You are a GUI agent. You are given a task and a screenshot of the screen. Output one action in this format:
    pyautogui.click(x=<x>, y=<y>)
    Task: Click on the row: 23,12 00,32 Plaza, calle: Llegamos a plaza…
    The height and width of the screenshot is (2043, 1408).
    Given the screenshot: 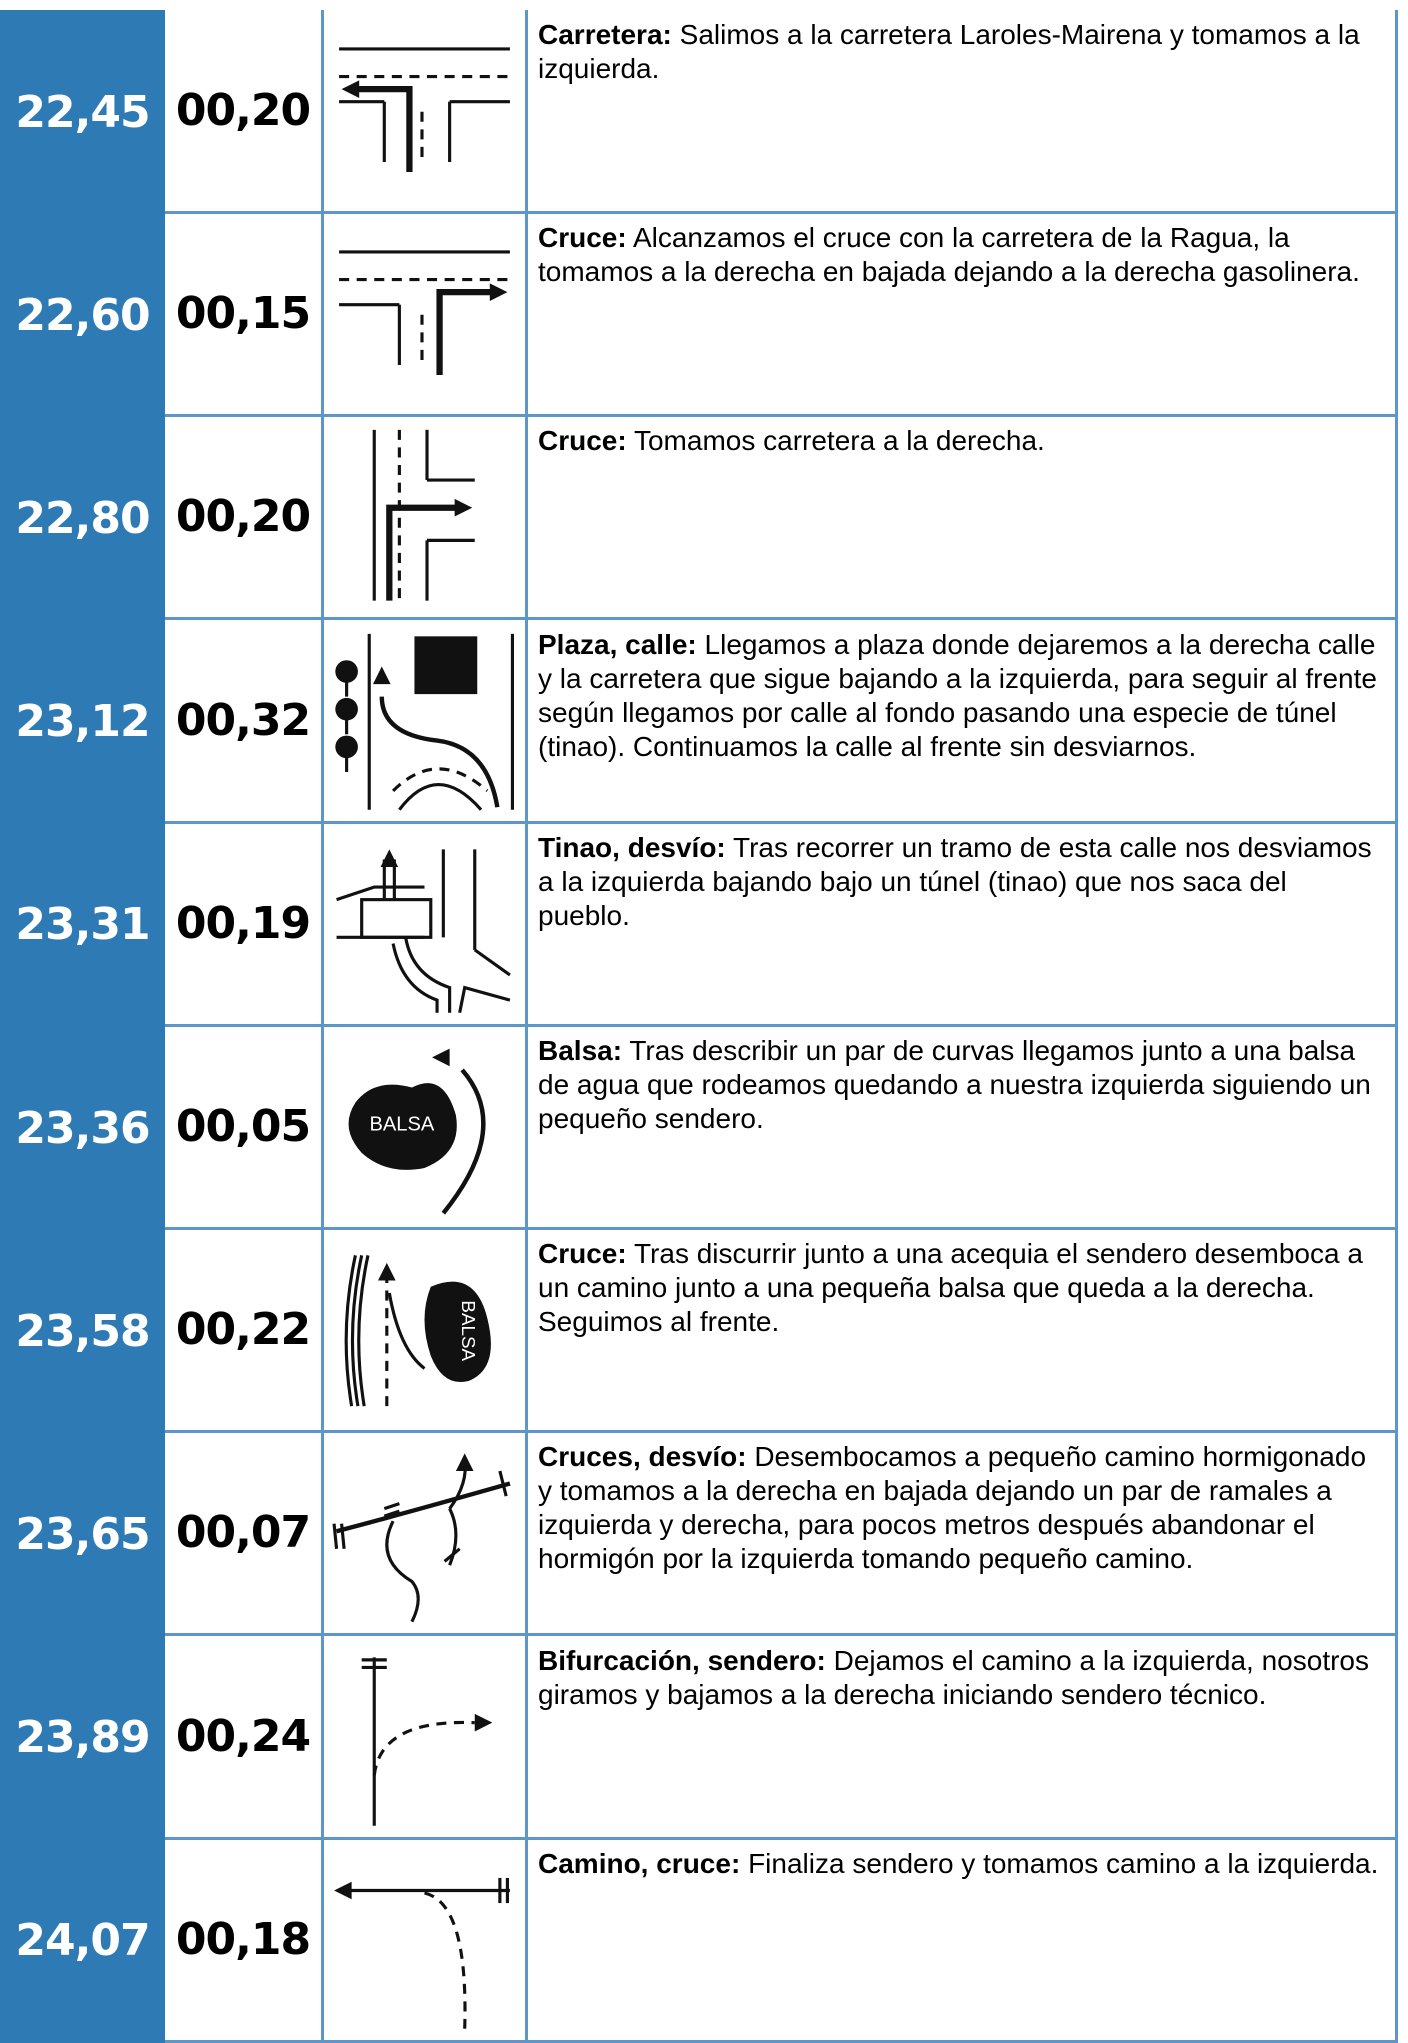 What is the action you would take?
    pyautogui.click(x=699, y=721)
    